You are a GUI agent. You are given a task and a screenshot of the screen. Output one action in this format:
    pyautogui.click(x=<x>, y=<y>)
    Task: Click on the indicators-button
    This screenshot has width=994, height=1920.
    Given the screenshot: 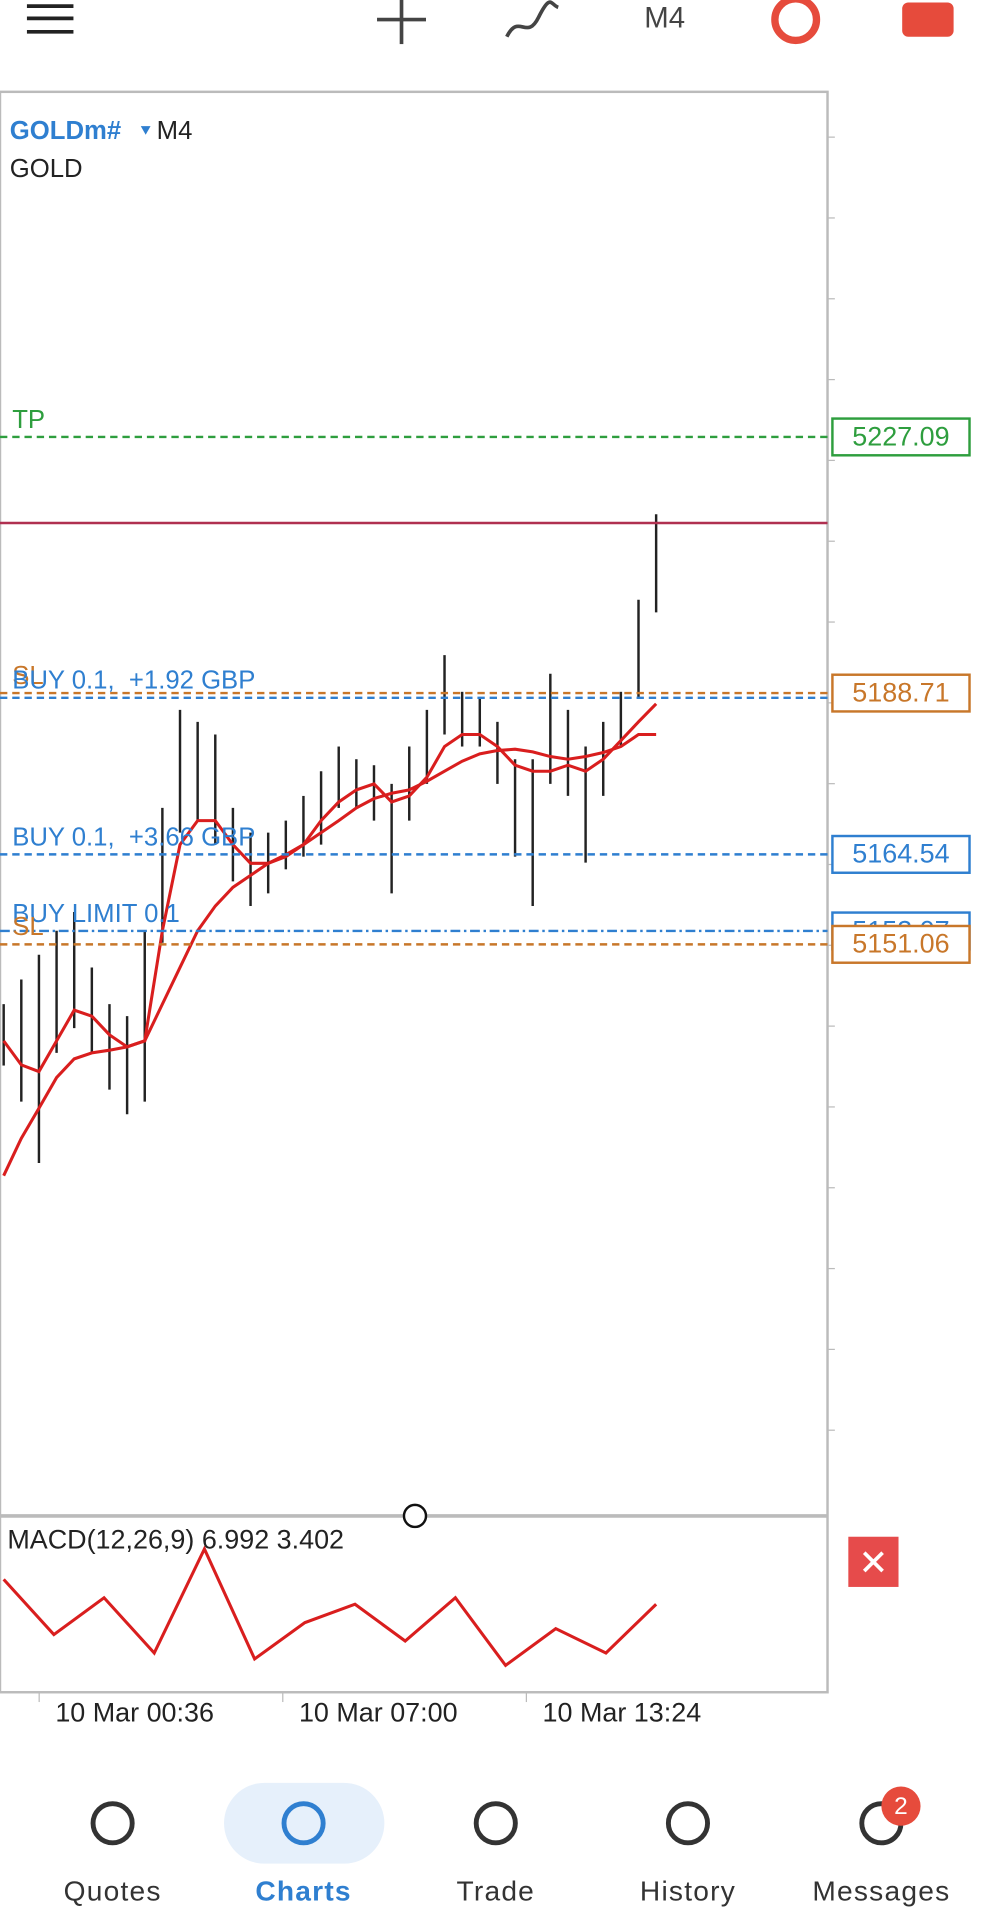 What is the action you would take?
    pyautogui.click(x=532, y=19)
    